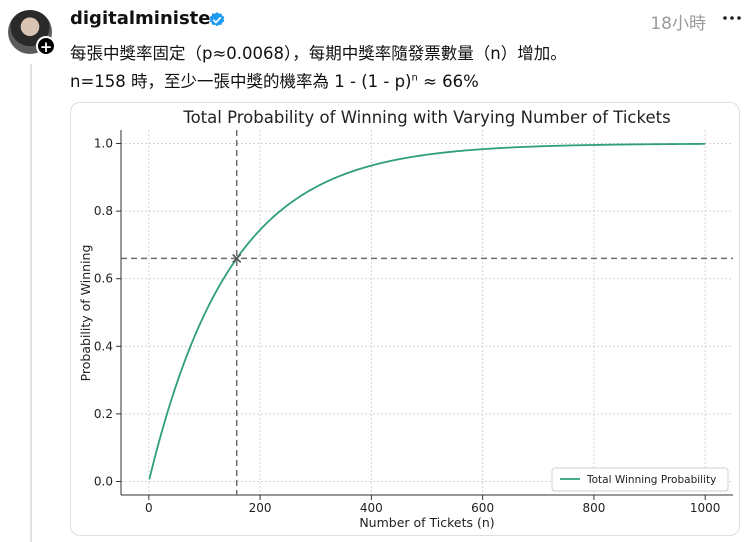 This screenshot has height=542, width=750. I want to click on y-axis-label: Probability of Winning, so click(85, 313).